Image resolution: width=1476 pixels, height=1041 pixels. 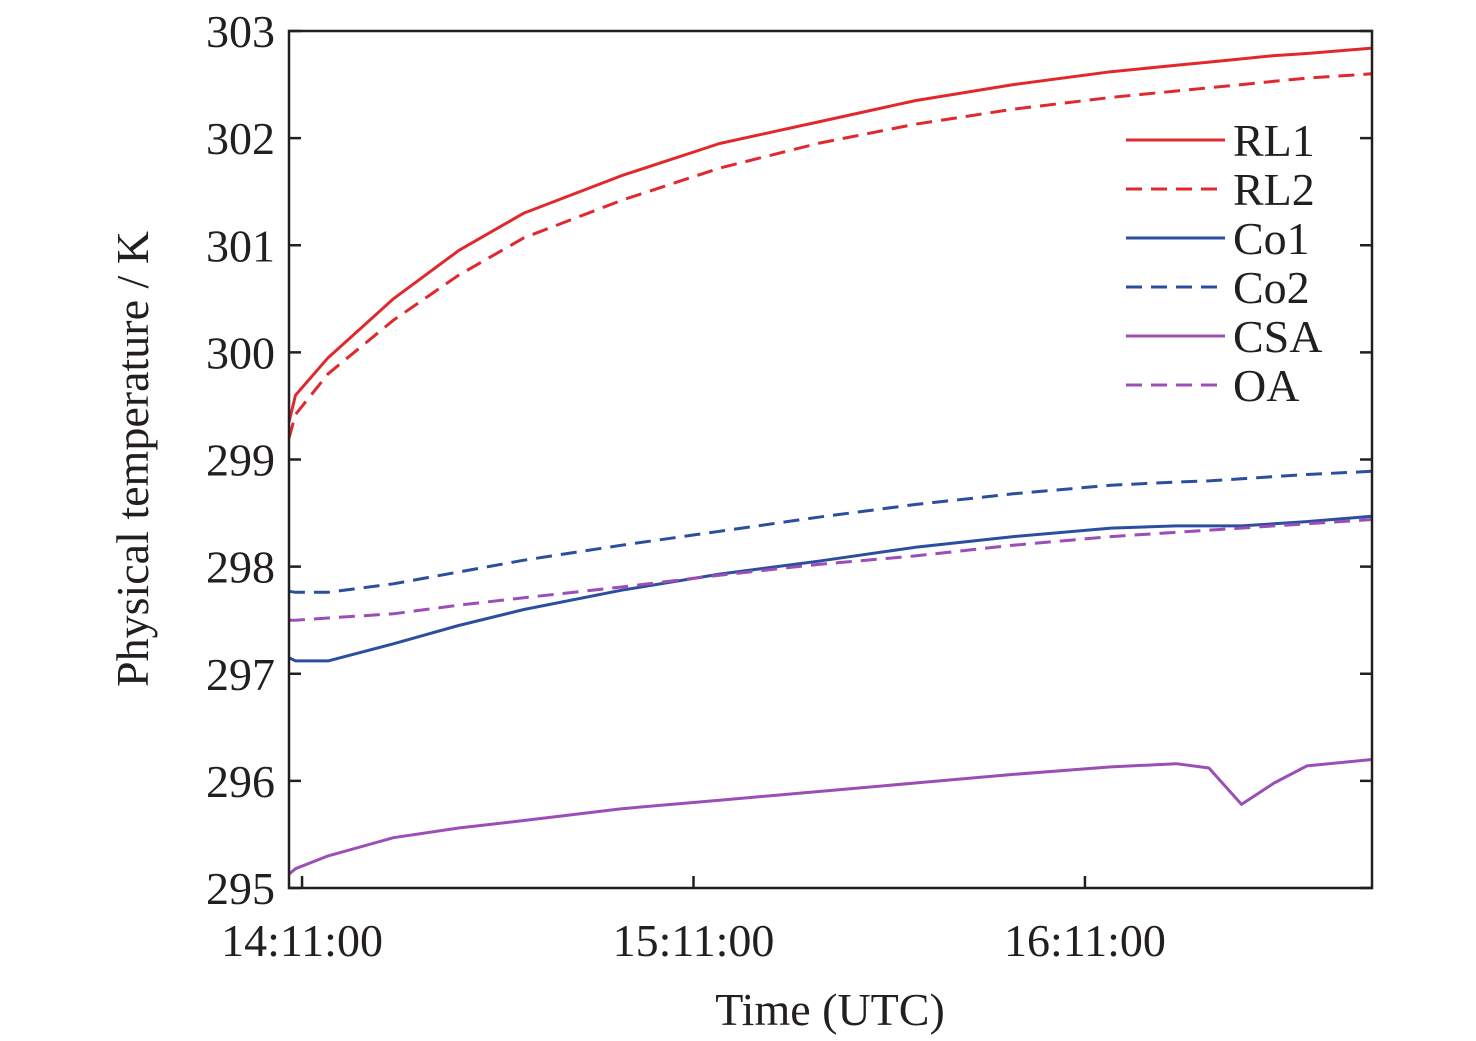 I want to click on x-axis-label: Time (UTC), so click(x=830, y=1009).